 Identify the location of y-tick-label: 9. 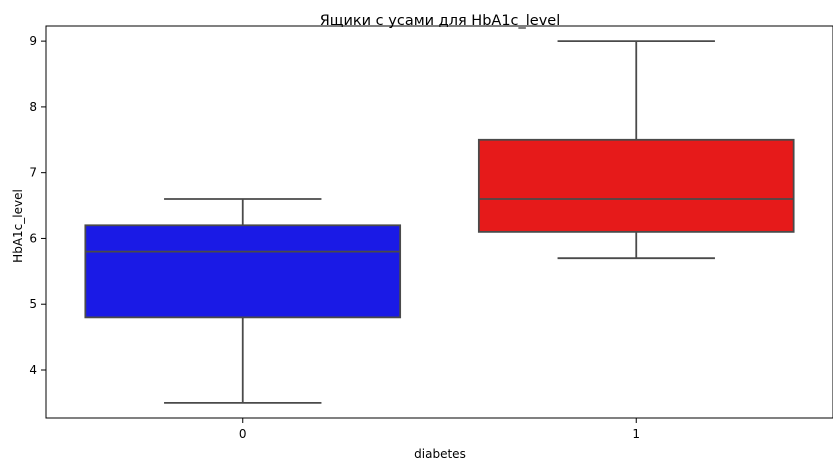
(33, 41).